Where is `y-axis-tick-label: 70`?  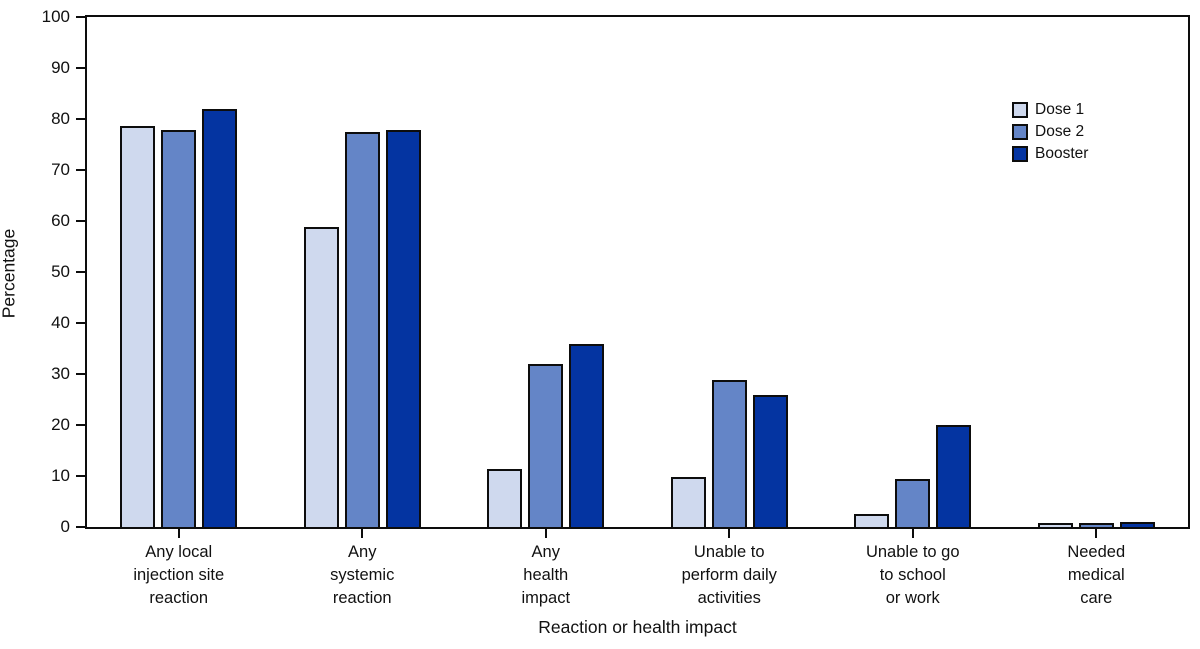
y-axis-tick-label: 70 is located at coordinates (60, 169).